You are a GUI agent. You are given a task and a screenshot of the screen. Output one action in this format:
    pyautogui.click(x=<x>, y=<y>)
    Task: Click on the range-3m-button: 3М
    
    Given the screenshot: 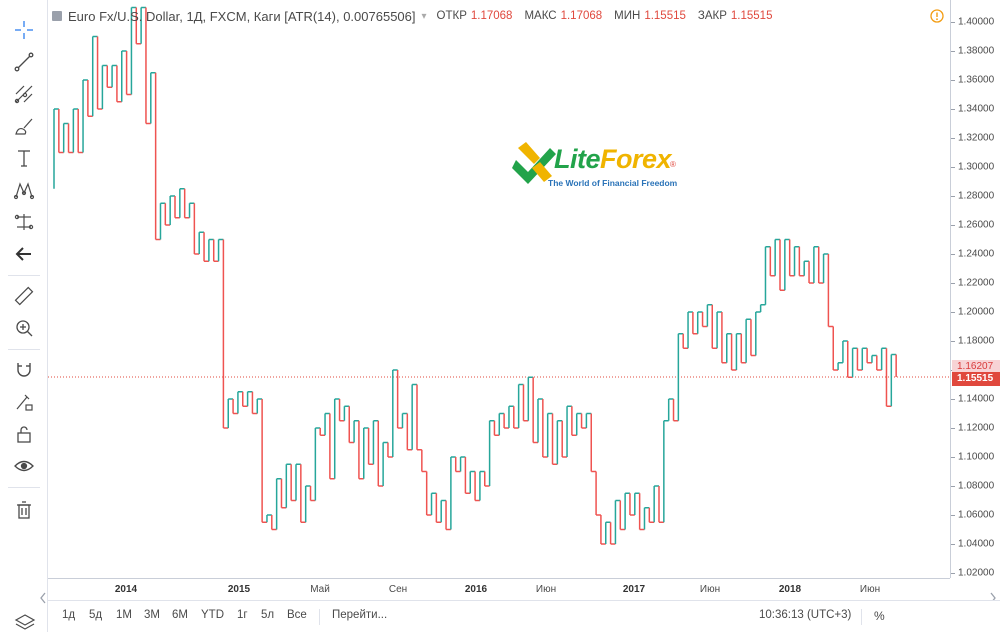 What is the action you would take?
    pyautogui.click(x=152, y=615)
    